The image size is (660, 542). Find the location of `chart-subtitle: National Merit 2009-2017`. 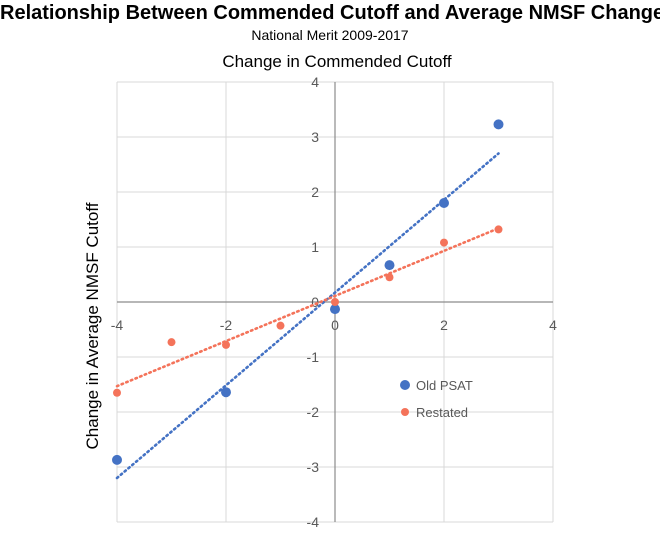

chart-subtitle: National Merit 2009-2017 is located at coordinates (330, 35).